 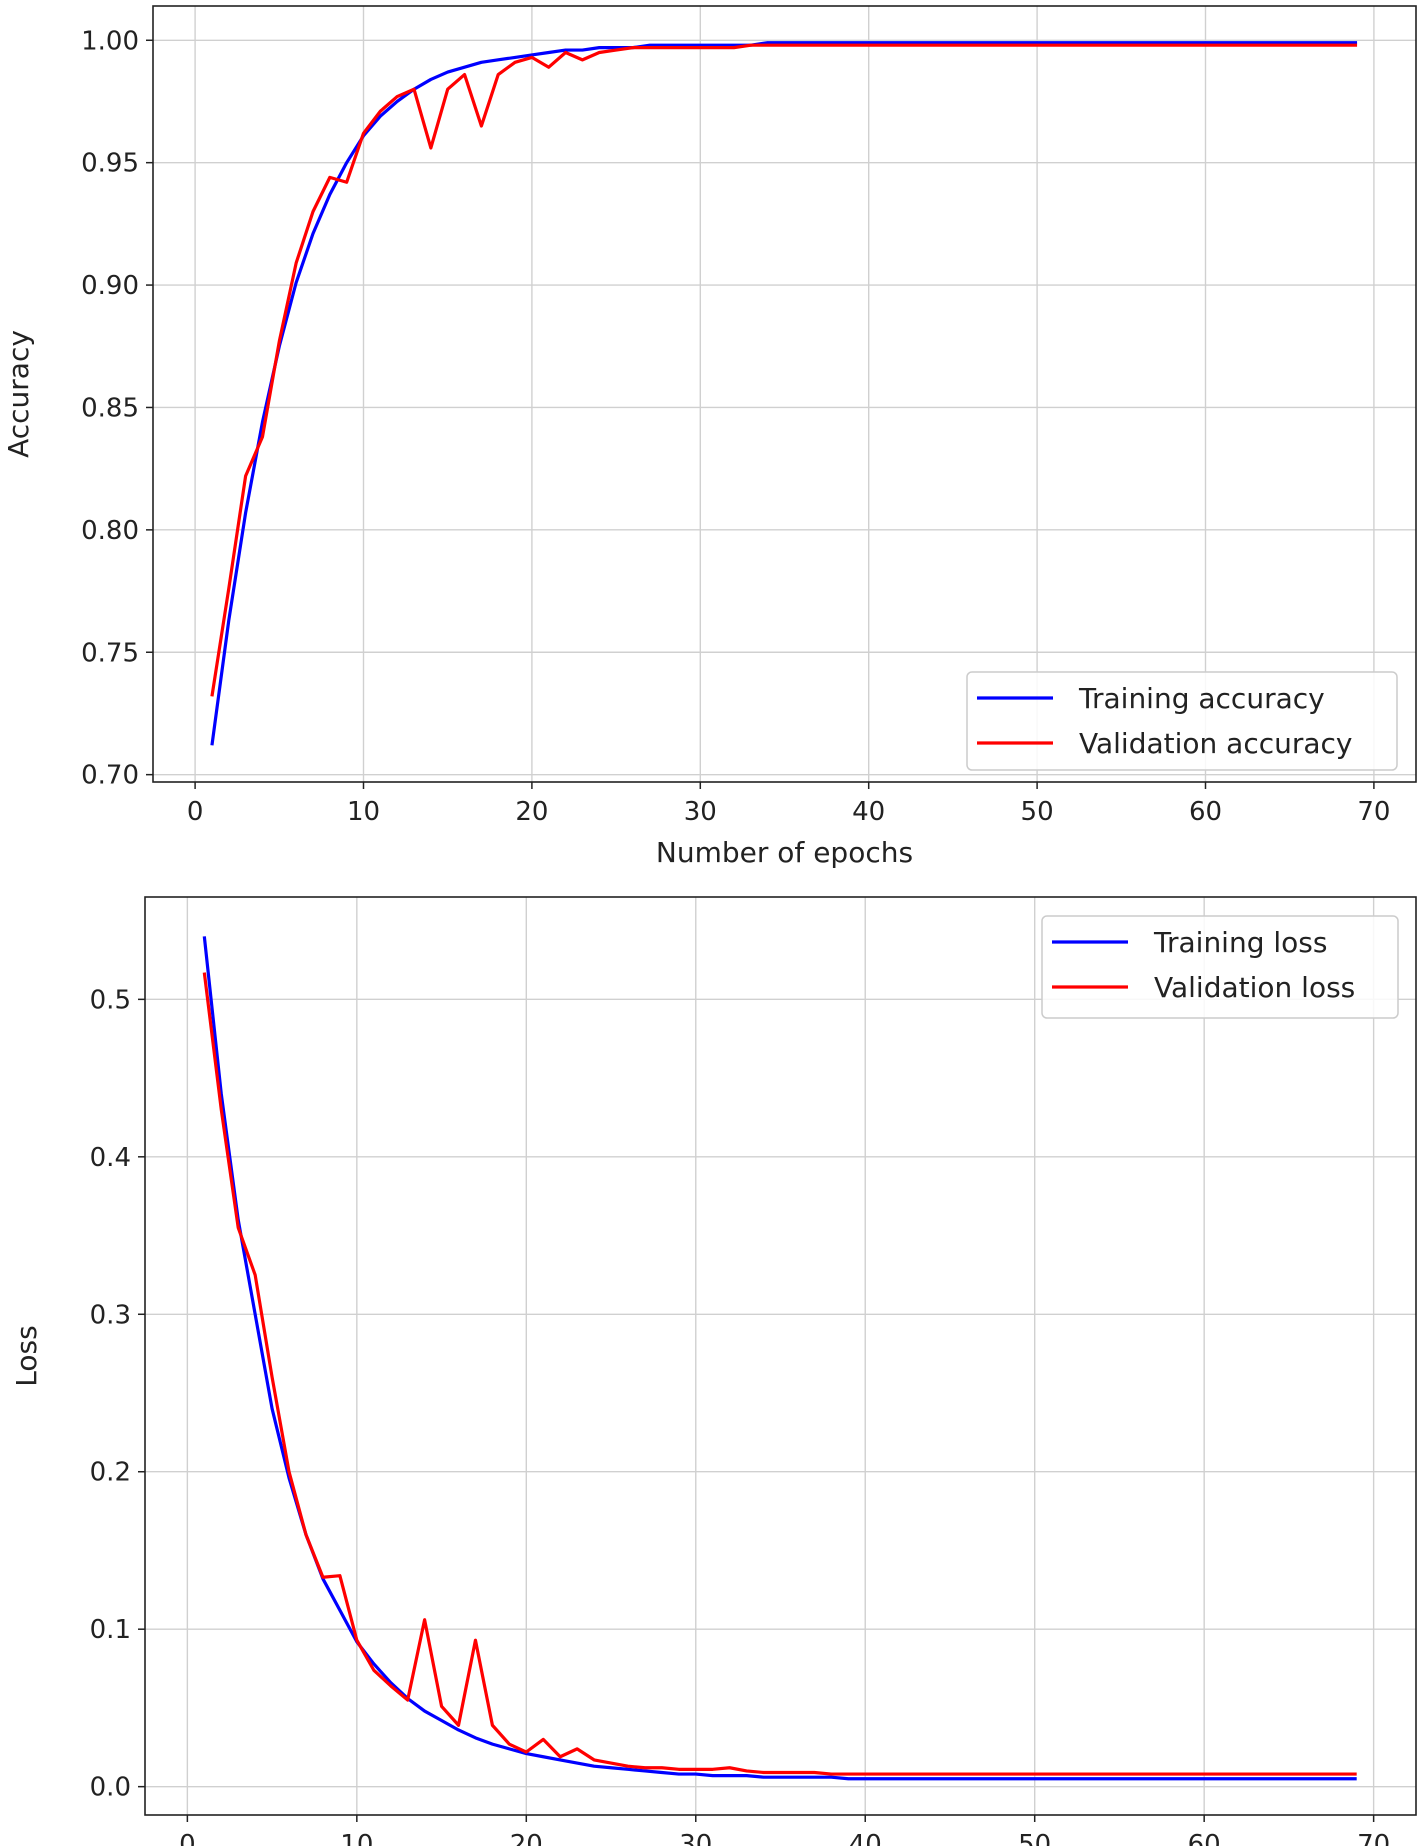 What do you see at coordinates (18, 394) in the screenshot?
I see `y-axis-label: Accuracy` at bounding box center [18, 394].